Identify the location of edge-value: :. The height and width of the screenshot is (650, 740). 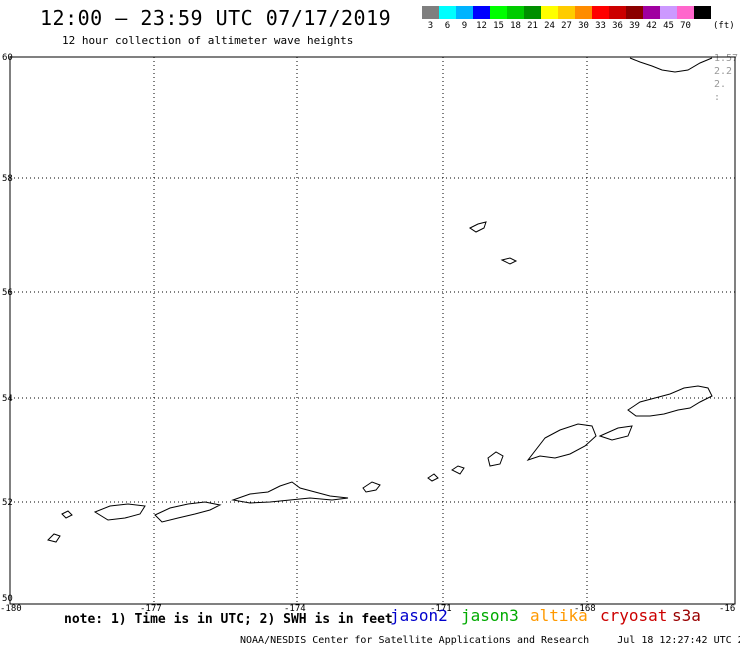
(717, 97).